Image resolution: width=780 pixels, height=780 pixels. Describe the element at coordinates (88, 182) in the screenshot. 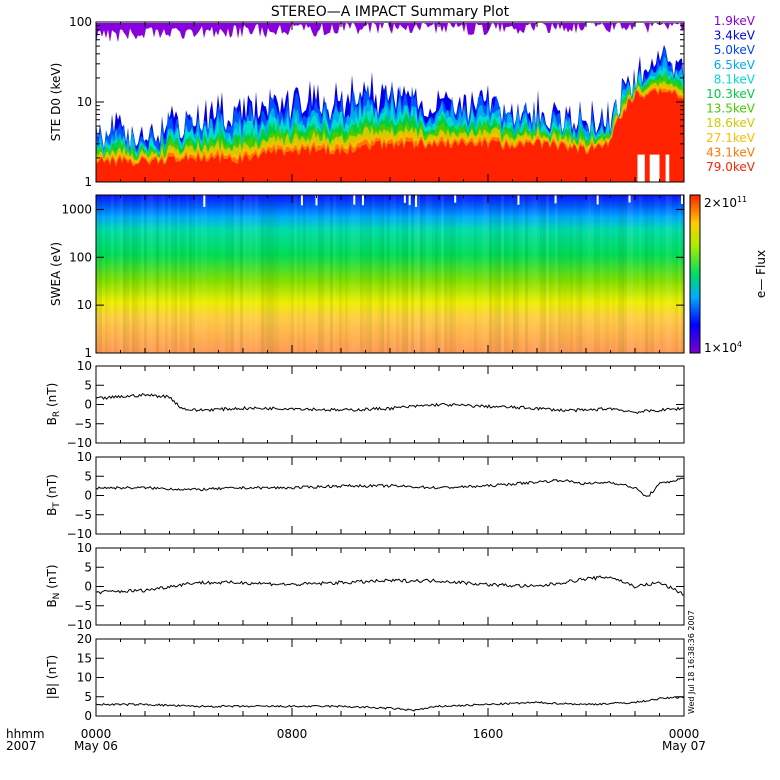

I see `ste-ytick-label: 1` at that location.